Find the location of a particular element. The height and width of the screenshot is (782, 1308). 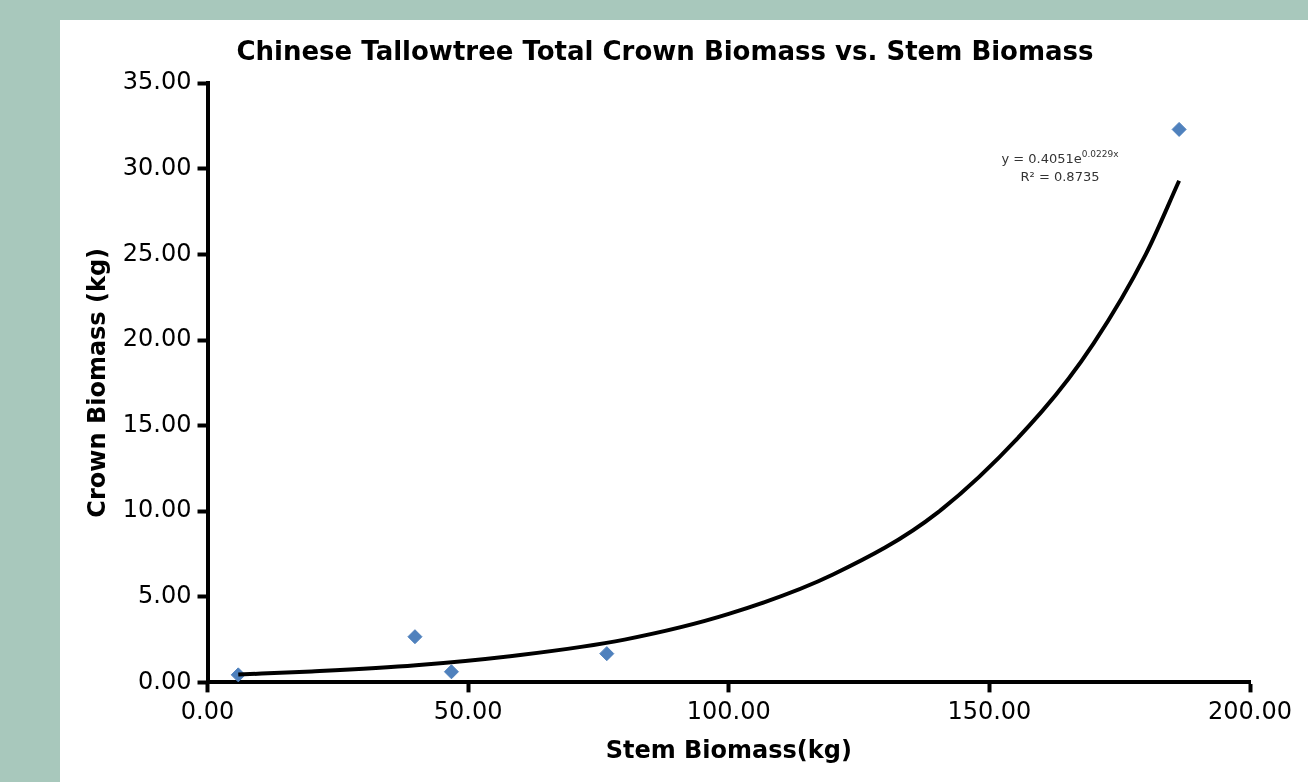

y-tick-label: 25.00 is located at coordinates (157, 252).